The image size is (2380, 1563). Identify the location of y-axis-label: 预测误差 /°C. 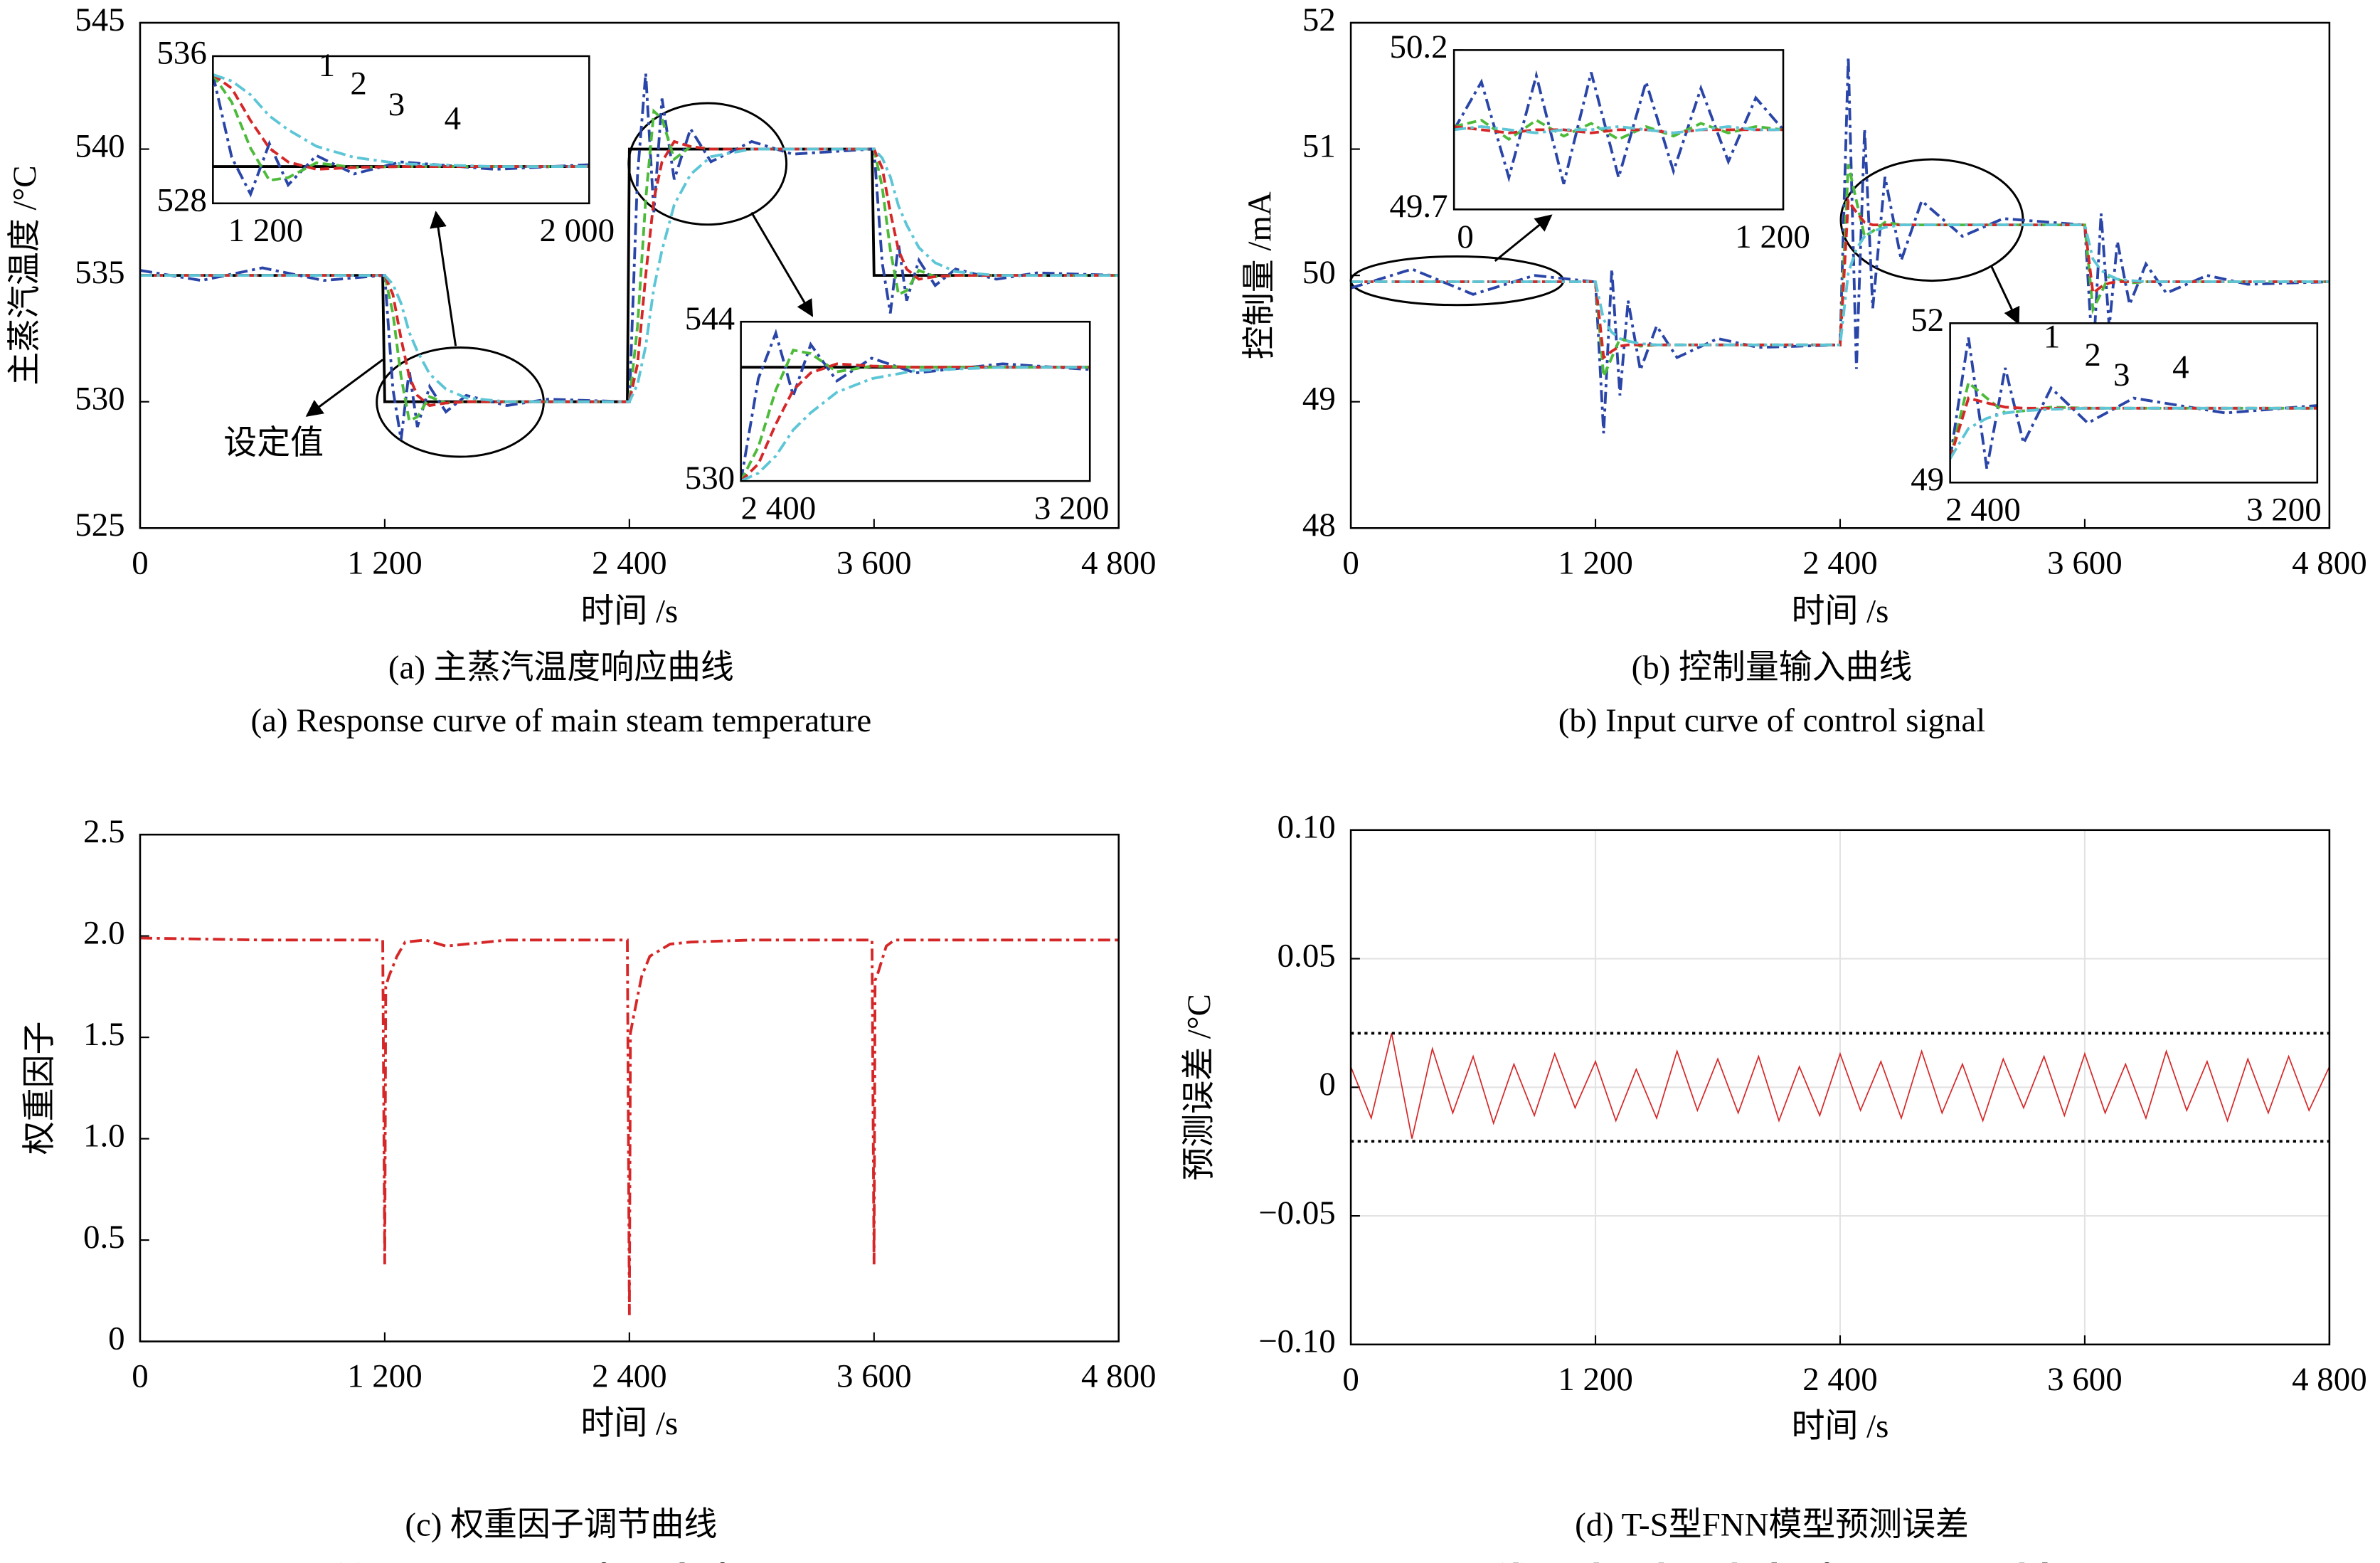
(1199, 1087).